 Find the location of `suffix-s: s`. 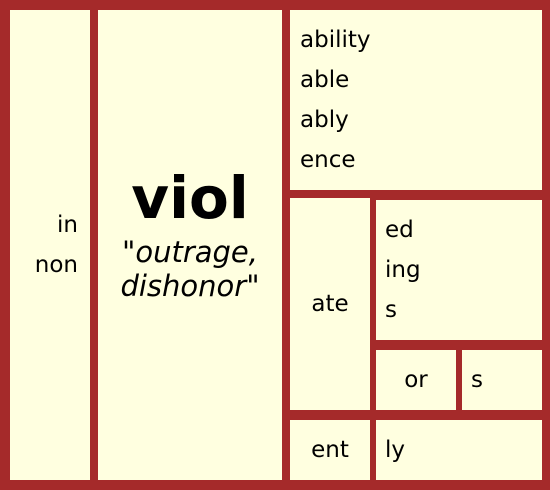

suffix-s: s is located at coordinates (391, 310).